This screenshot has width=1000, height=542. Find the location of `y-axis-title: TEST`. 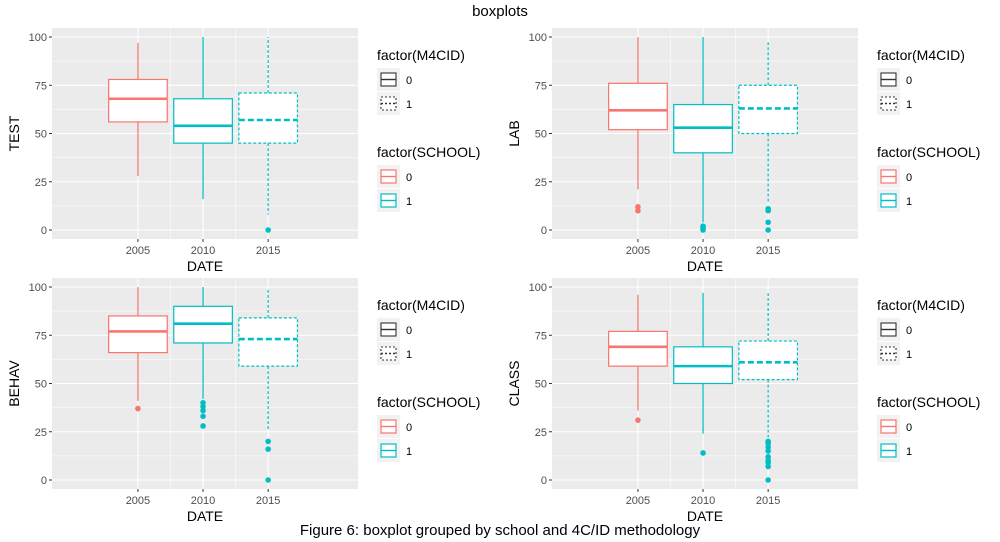

y-axis-title: TEST is located at coordinates (14, 133).